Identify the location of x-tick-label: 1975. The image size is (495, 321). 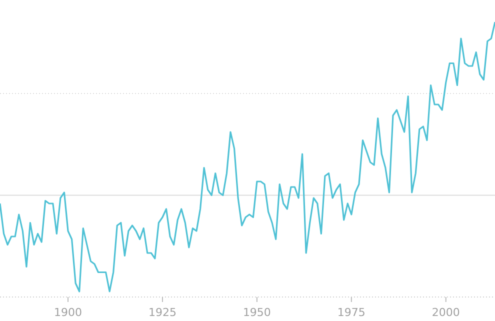
(351, 312).